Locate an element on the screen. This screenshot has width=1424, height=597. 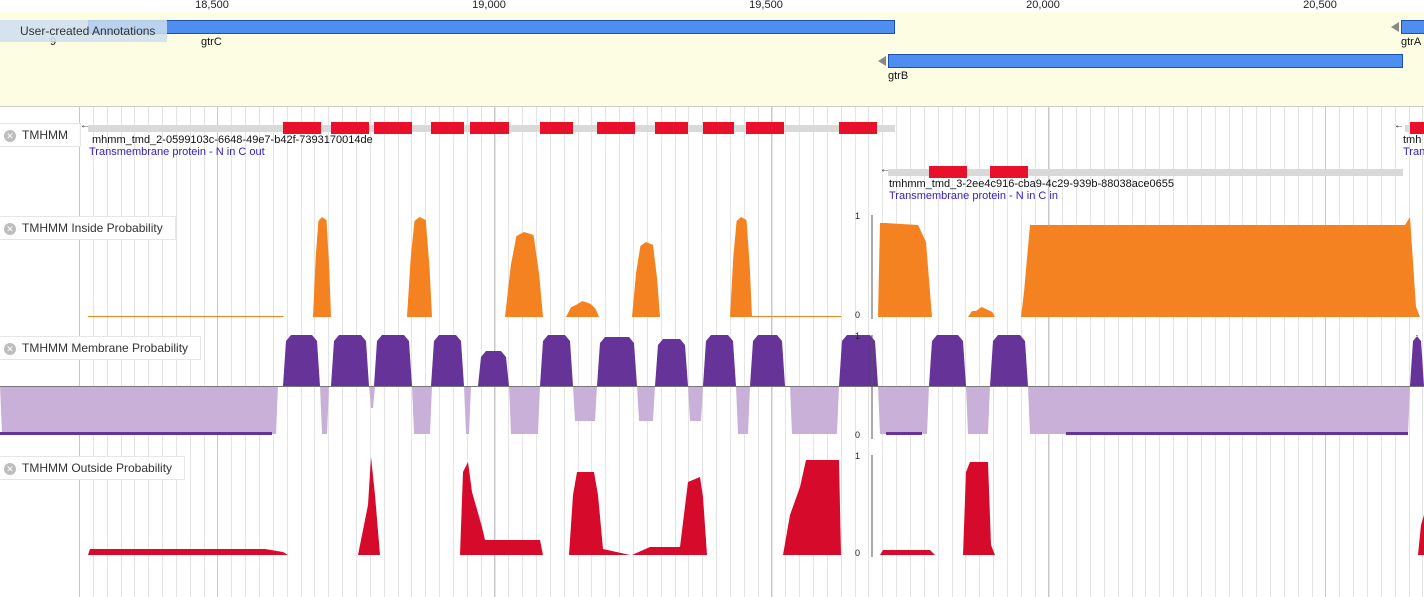
ruler-tick-label: 20,500 is located at coordinates (1320, 5).